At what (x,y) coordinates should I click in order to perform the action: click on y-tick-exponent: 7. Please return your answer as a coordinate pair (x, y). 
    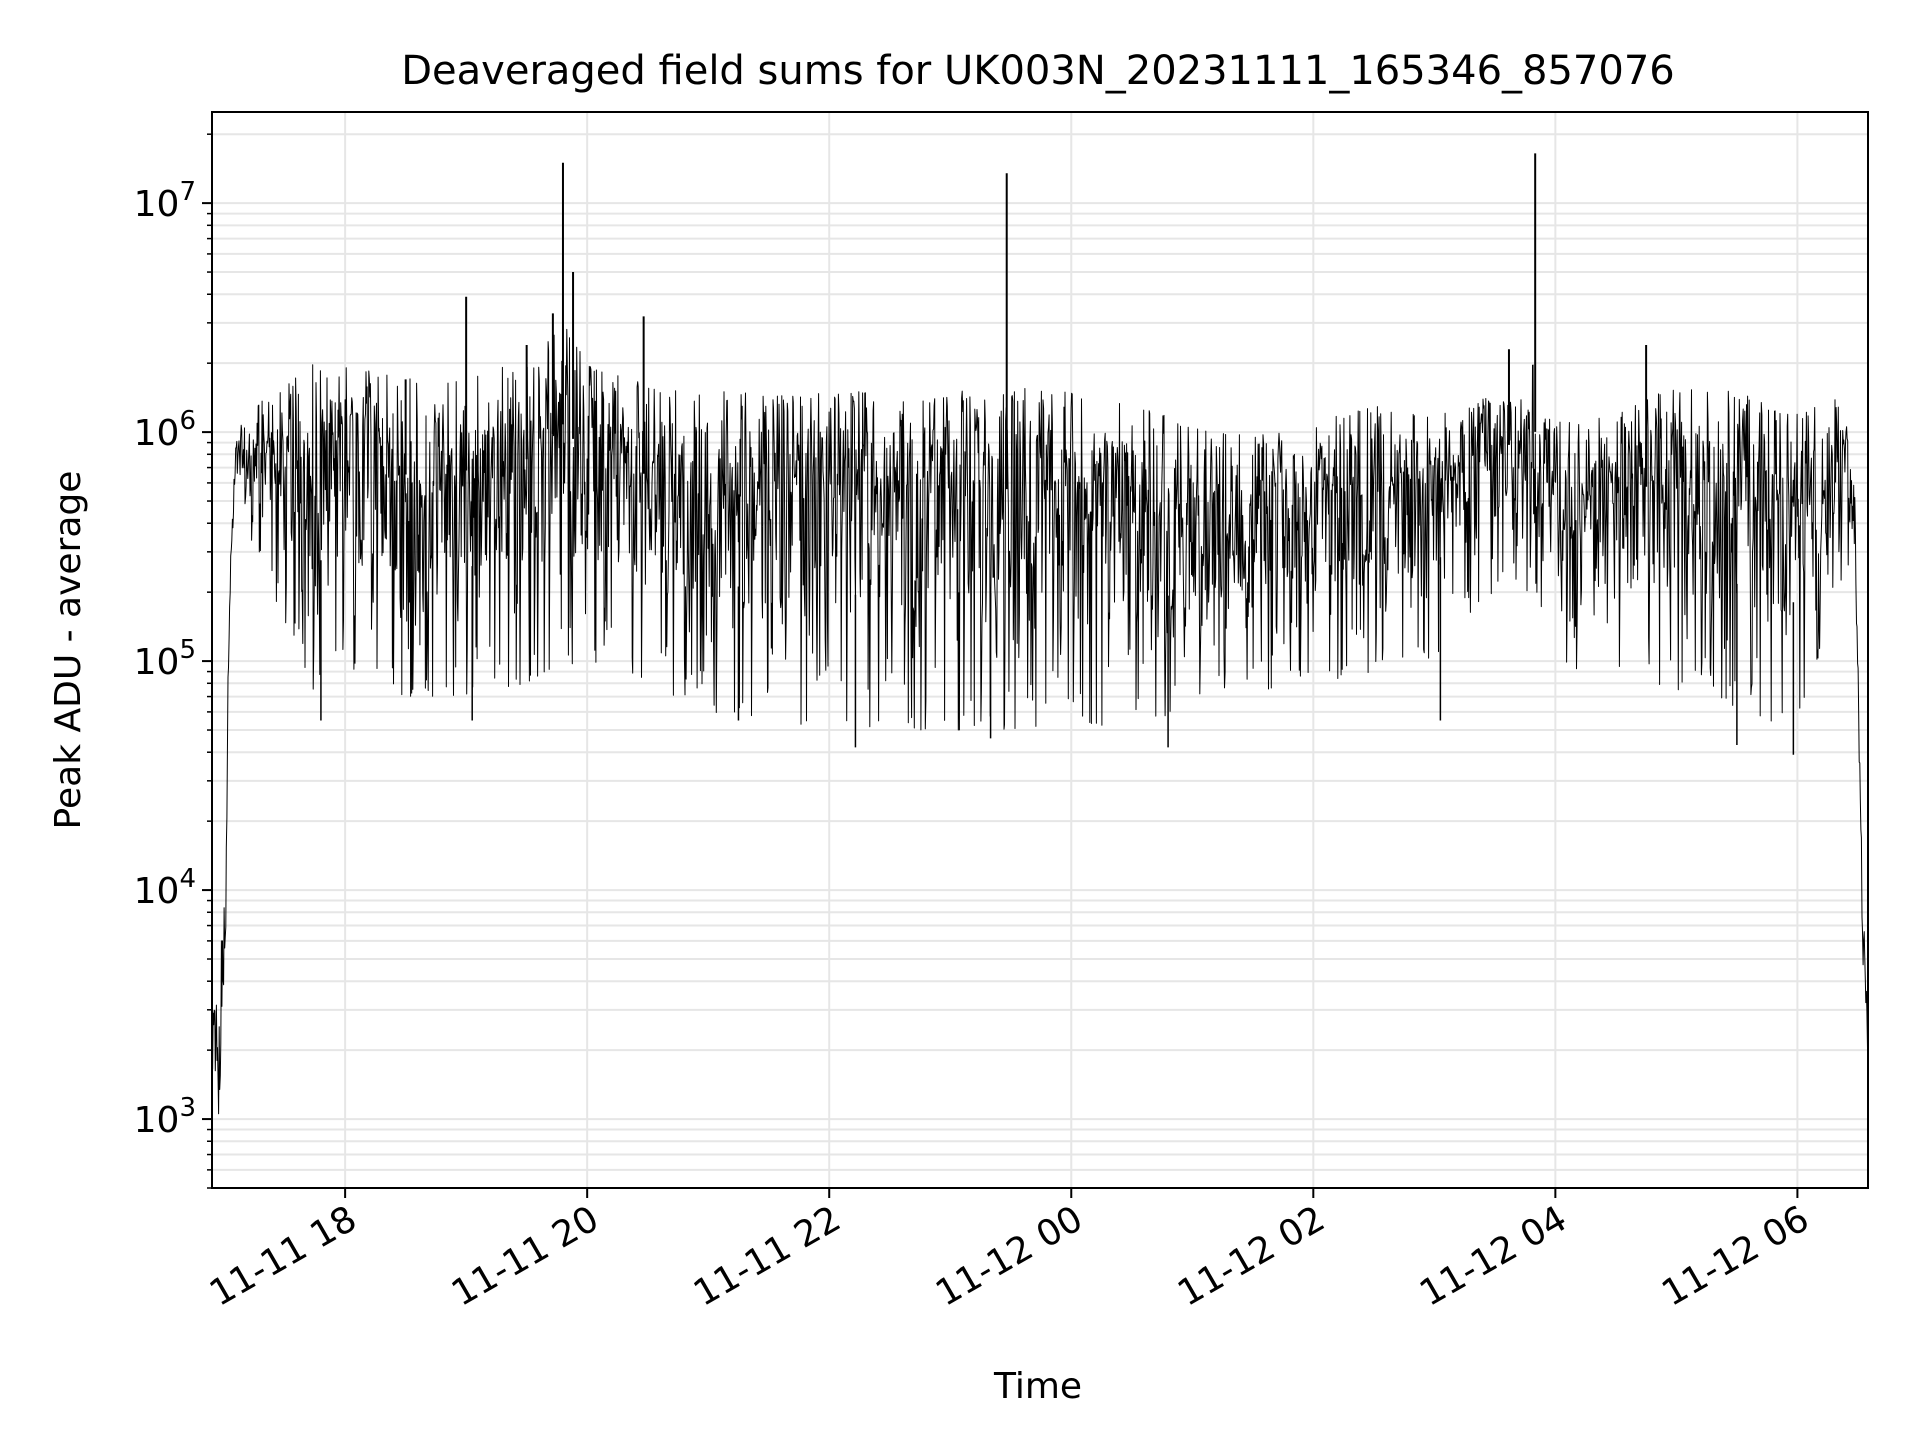
    Looking at the image, I should click on (187, 192).